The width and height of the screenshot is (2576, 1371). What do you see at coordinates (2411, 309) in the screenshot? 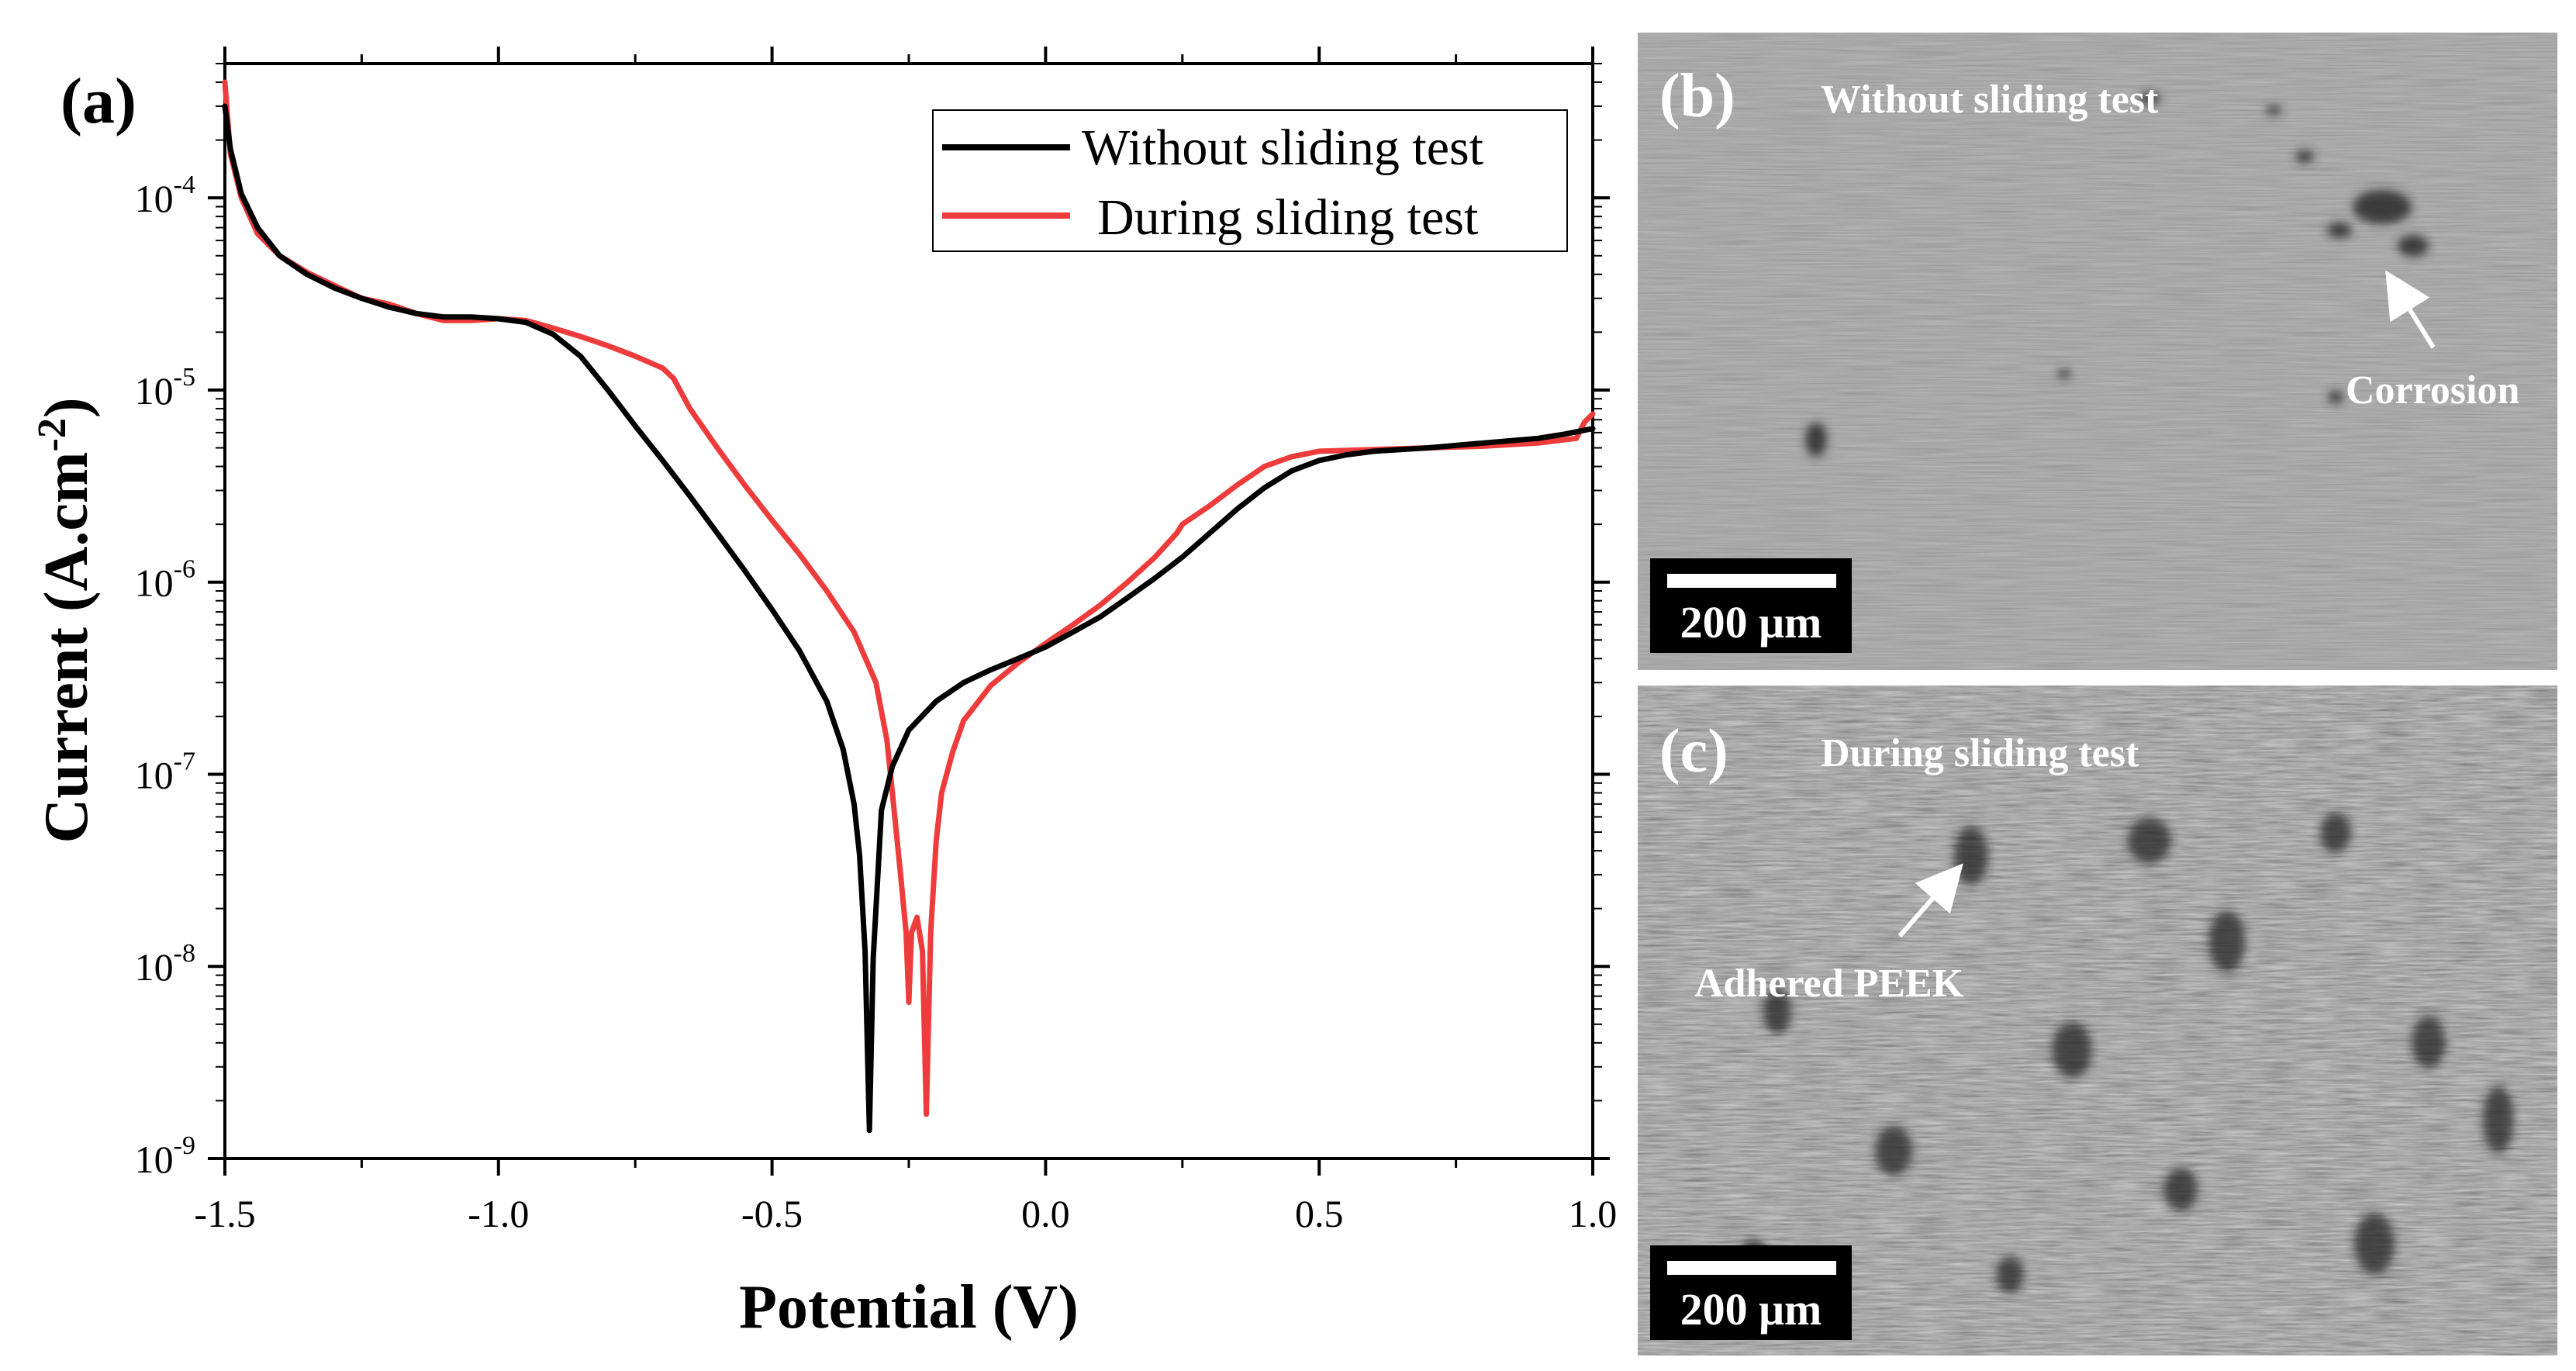
I see `corrosion-arrow` at bounding box center [2411, 309].